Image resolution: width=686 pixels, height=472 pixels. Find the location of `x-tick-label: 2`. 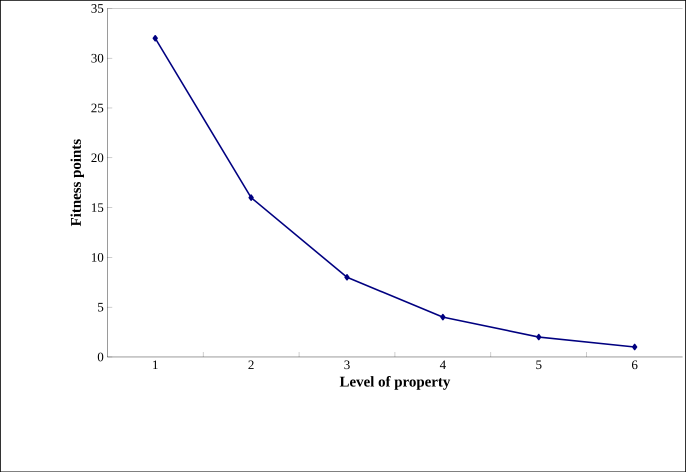

x-tick-label: 2 is located at coordinates (251, 364).